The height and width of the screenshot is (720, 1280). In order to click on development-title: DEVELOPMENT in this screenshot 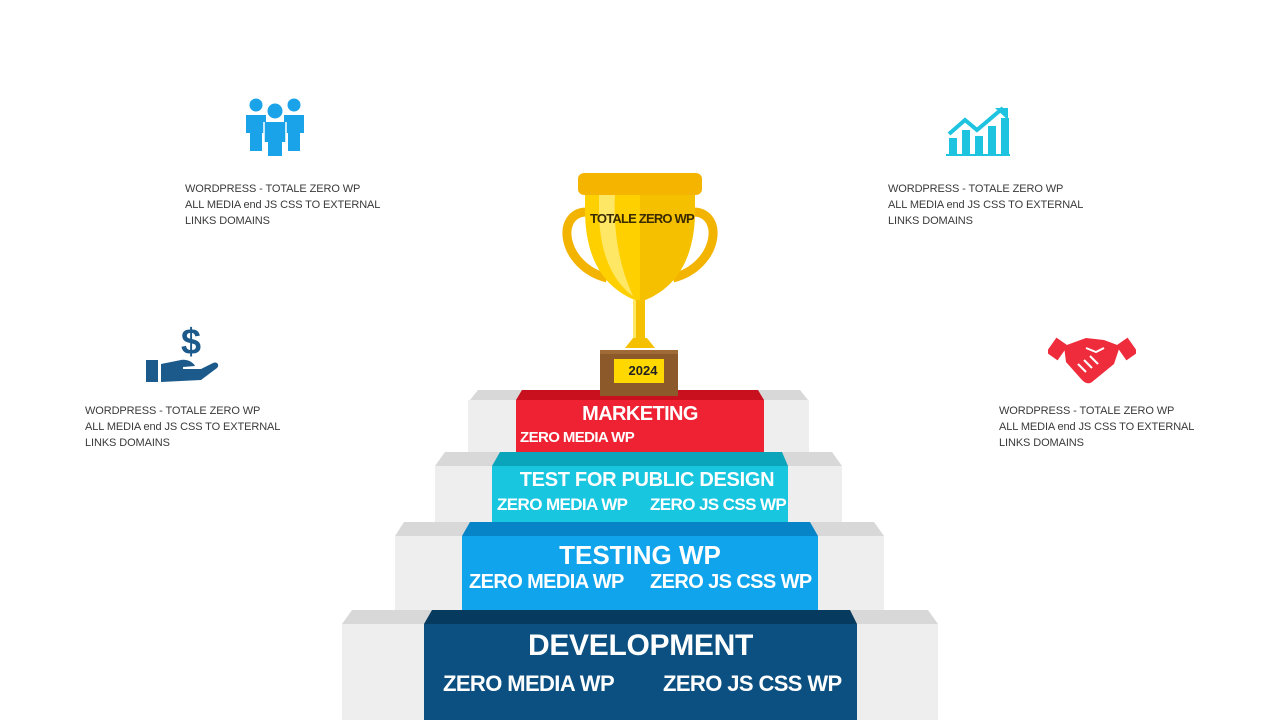, I will do `click(640, 645)`.